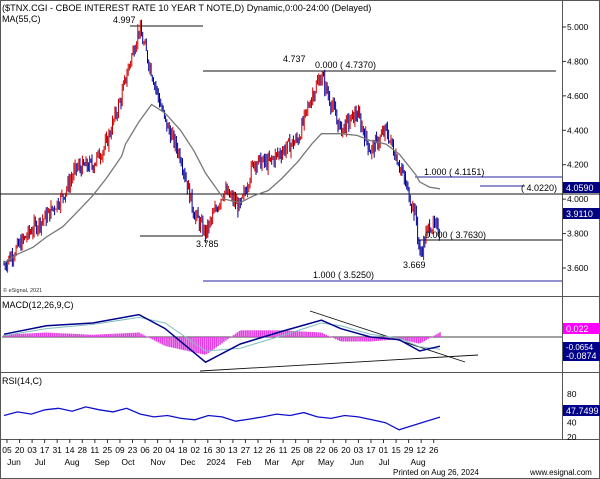 This screenshot has height=479, width=600. What do you see at coordinates (384, 450) in the screenshot?
I see `x-day-label: 01` at bounding box center [384, 450].